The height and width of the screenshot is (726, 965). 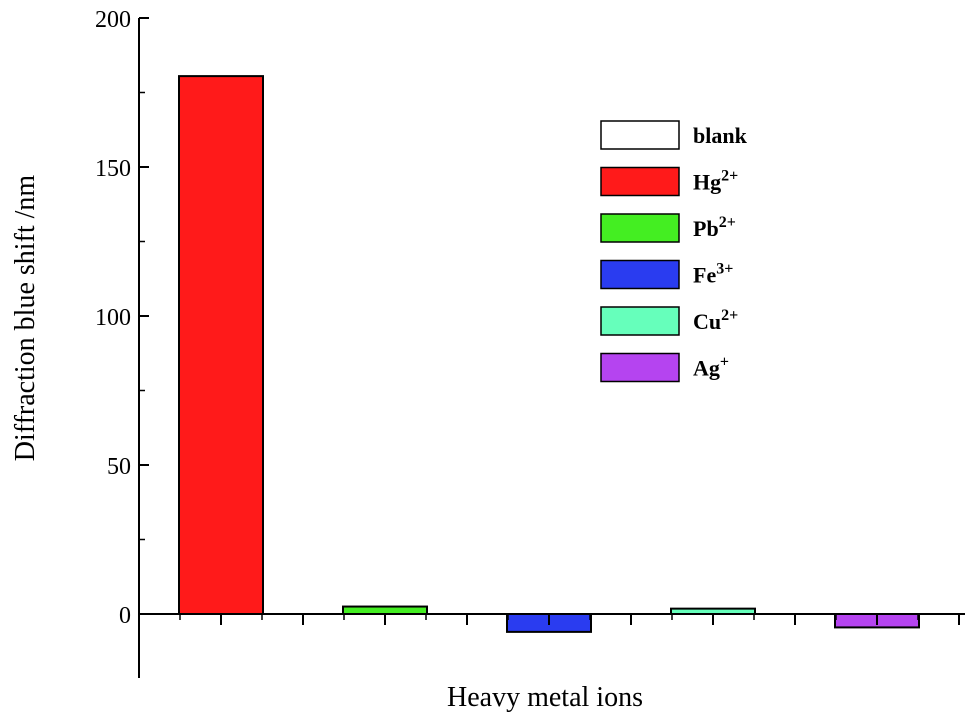 I want to click on legend-label: Hg2+, so click(x=715, y=181).